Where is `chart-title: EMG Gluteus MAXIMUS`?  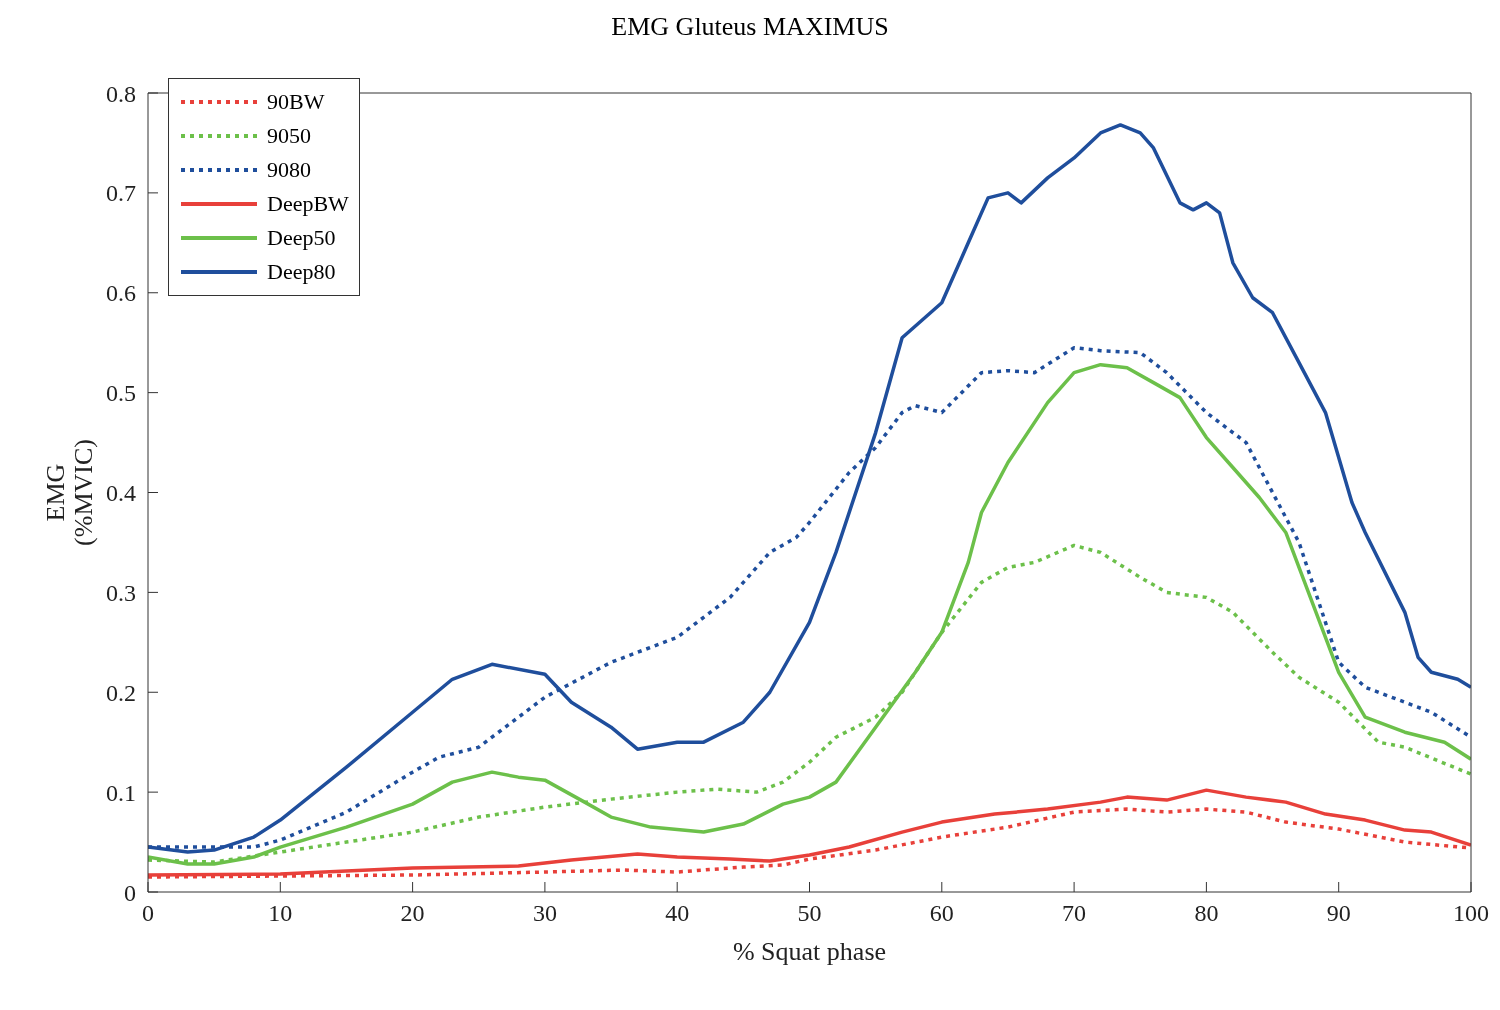
chart-title: EMG Gluteus MAXIMUS is located at coordinates (750, 27).